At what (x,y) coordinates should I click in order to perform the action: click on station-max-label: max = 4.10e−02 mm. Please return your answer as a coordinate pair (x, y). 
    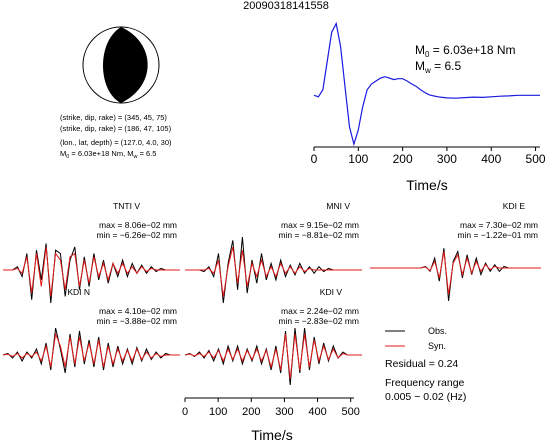
    Looking at the image, I should click on (138, 311).